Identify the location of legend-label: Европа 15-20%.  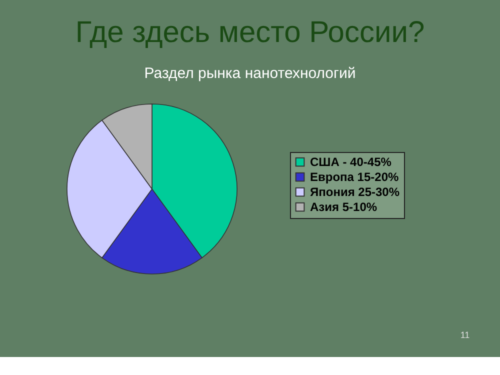
(354, 177).